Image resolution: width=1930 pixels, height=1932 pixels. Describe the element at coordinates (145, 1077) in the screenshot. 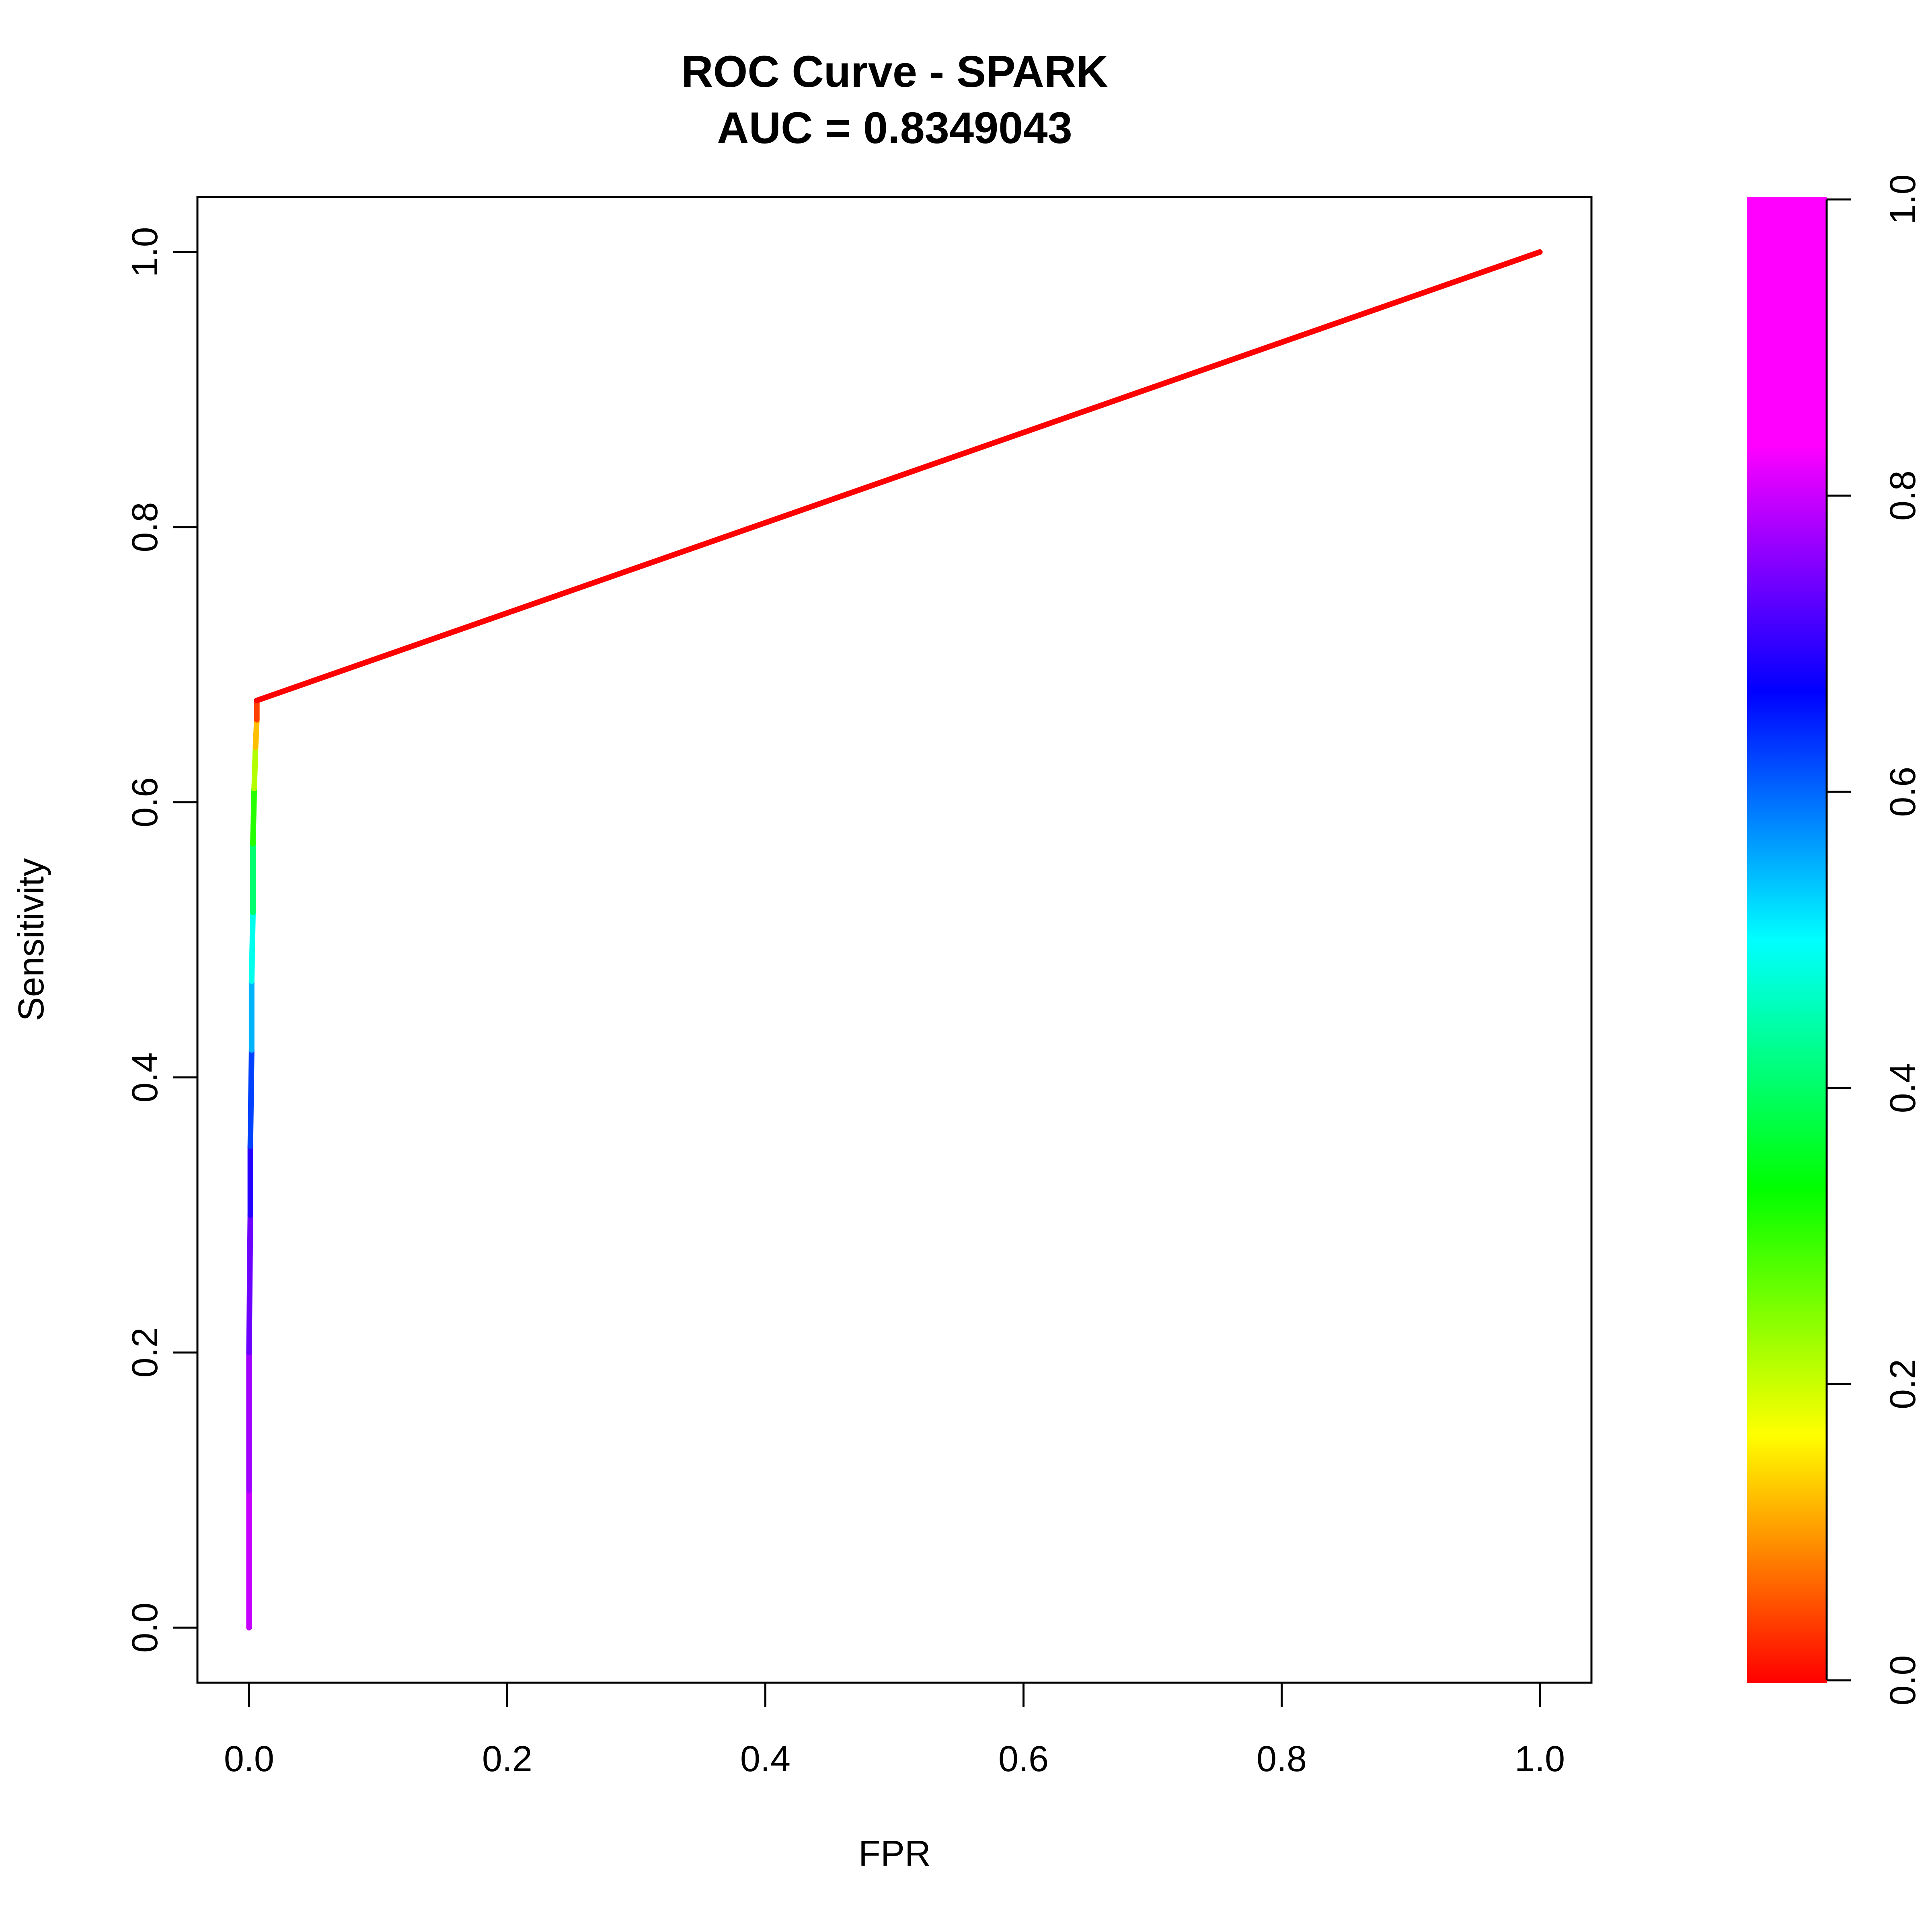

I see `y-tick-label: 0.4` at that location.